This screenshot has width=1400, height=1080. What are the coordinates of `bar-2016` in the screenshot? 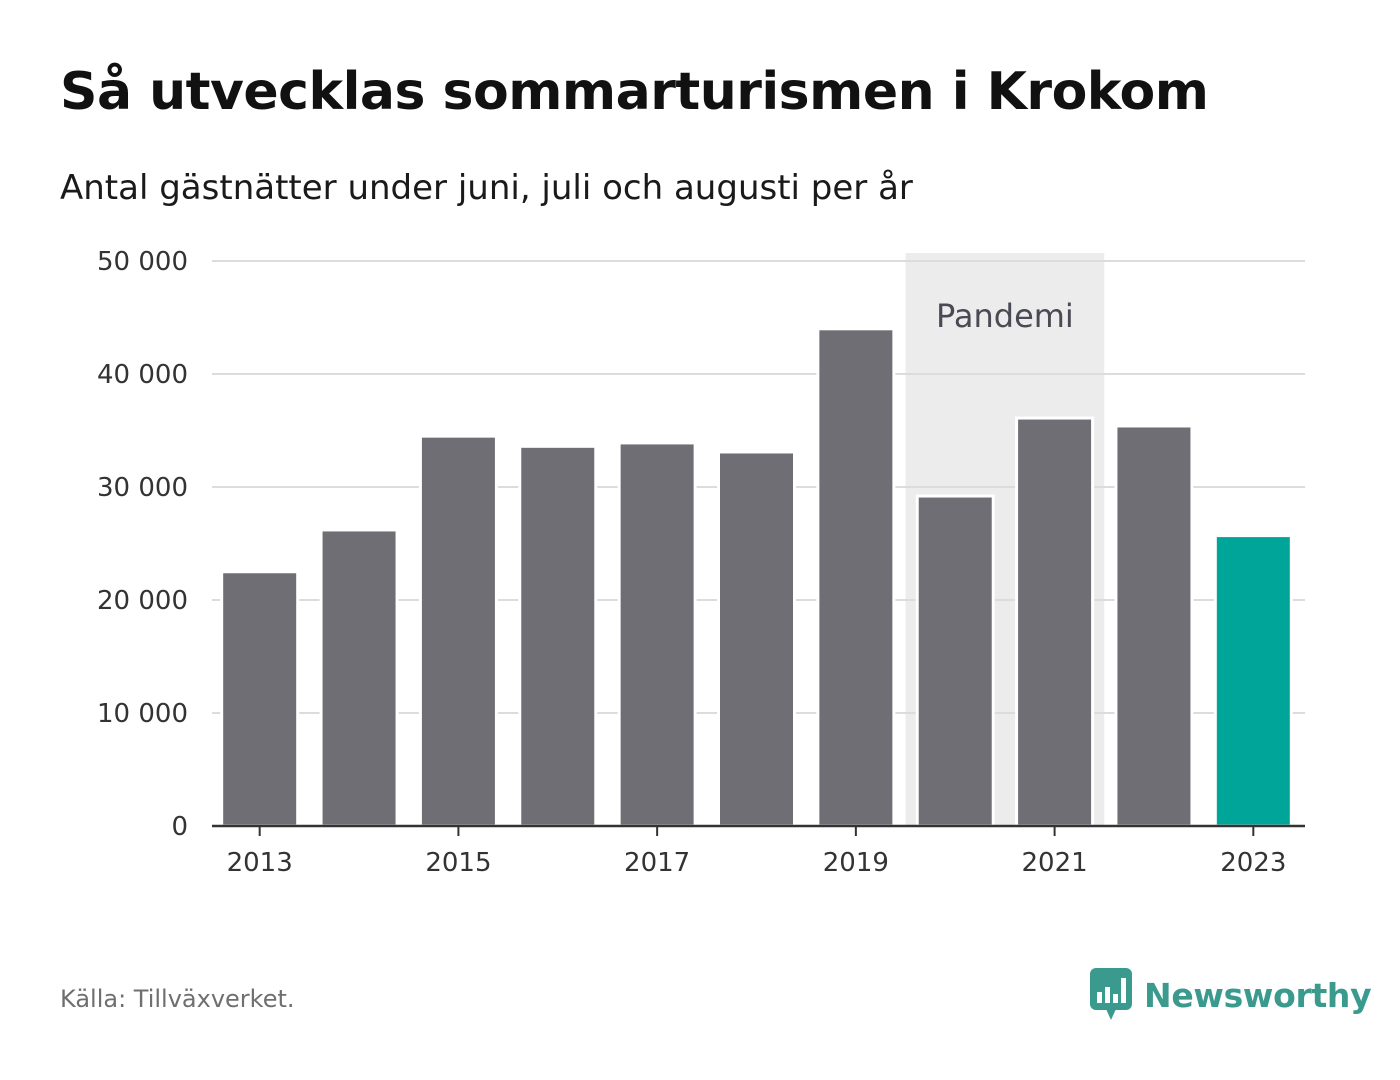 It's located at (558, 636).